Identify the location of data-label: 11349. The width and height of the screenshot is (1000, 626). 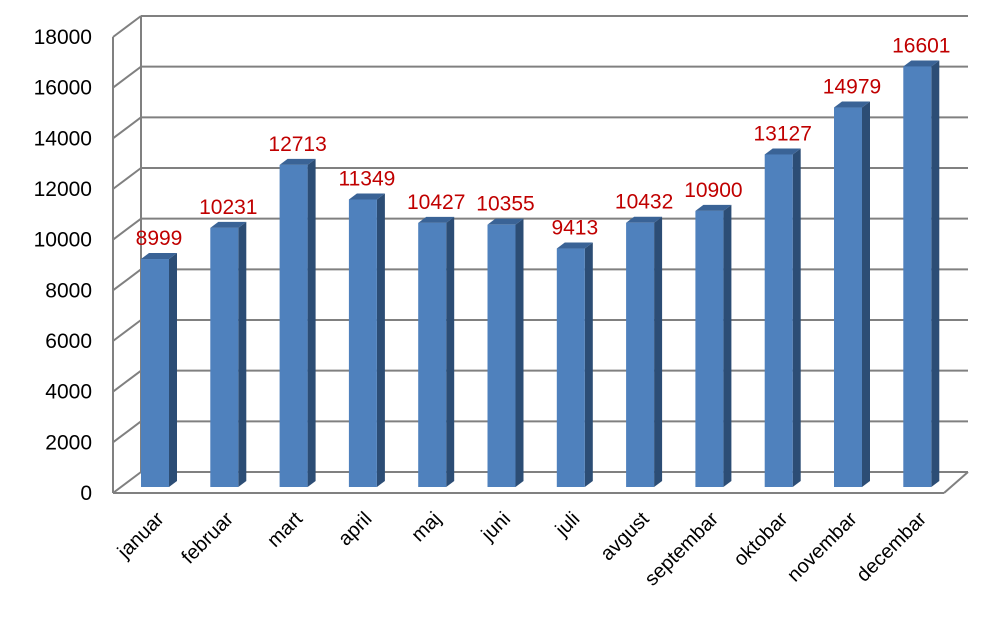
(366, 178).